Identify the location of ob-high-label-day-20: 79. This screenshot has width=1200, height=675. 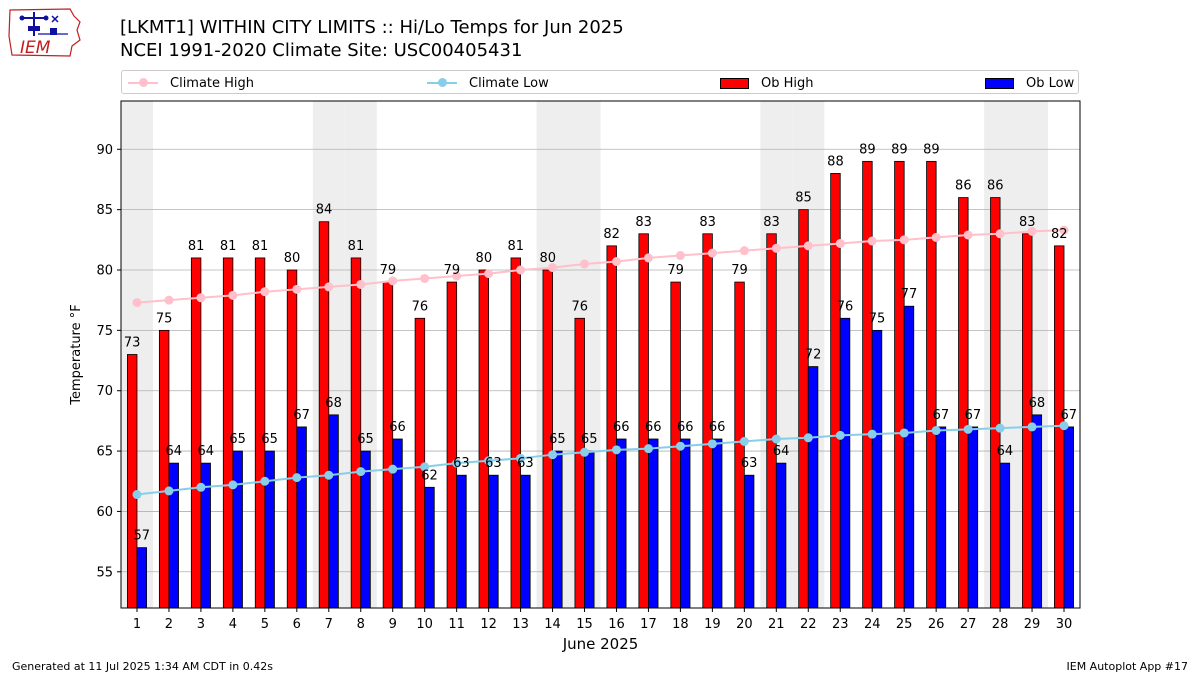
(739, 270).